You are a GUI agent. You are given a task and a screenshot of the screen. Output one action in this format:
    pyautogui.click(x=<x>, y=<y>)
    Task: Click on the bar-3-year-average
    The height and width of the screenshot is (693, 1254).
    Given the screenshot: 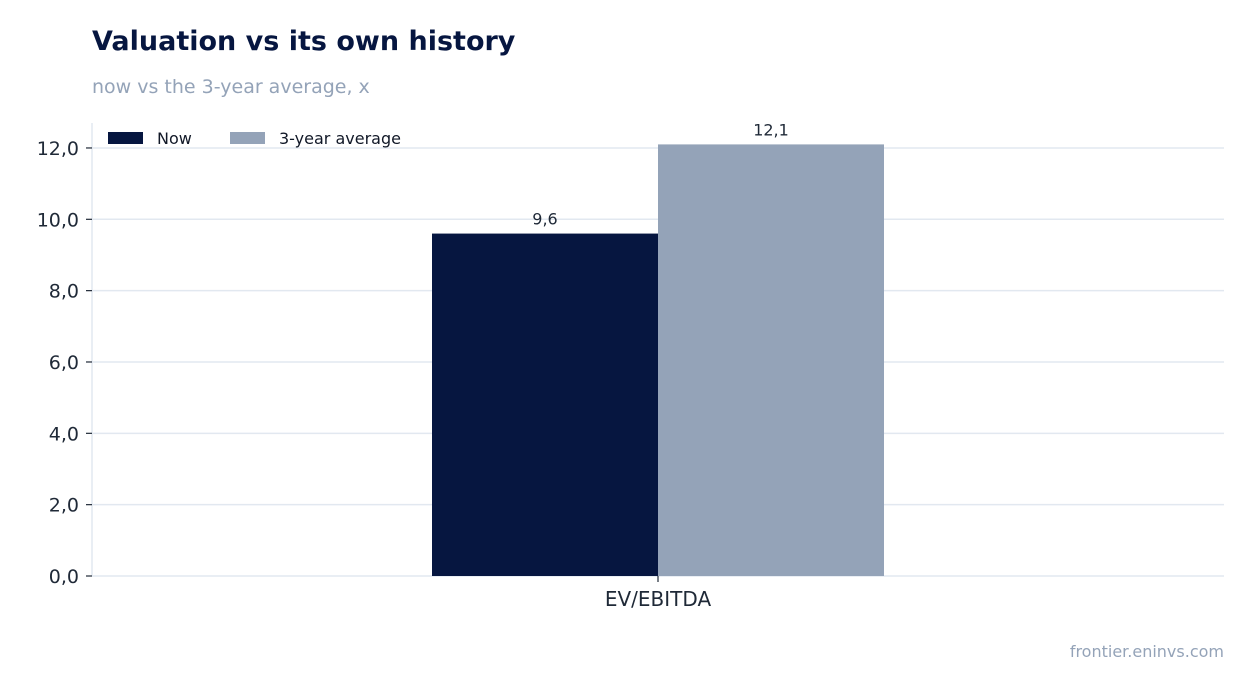 What is the action you would take?
    pyautogui.click(x=771, y=360)
    